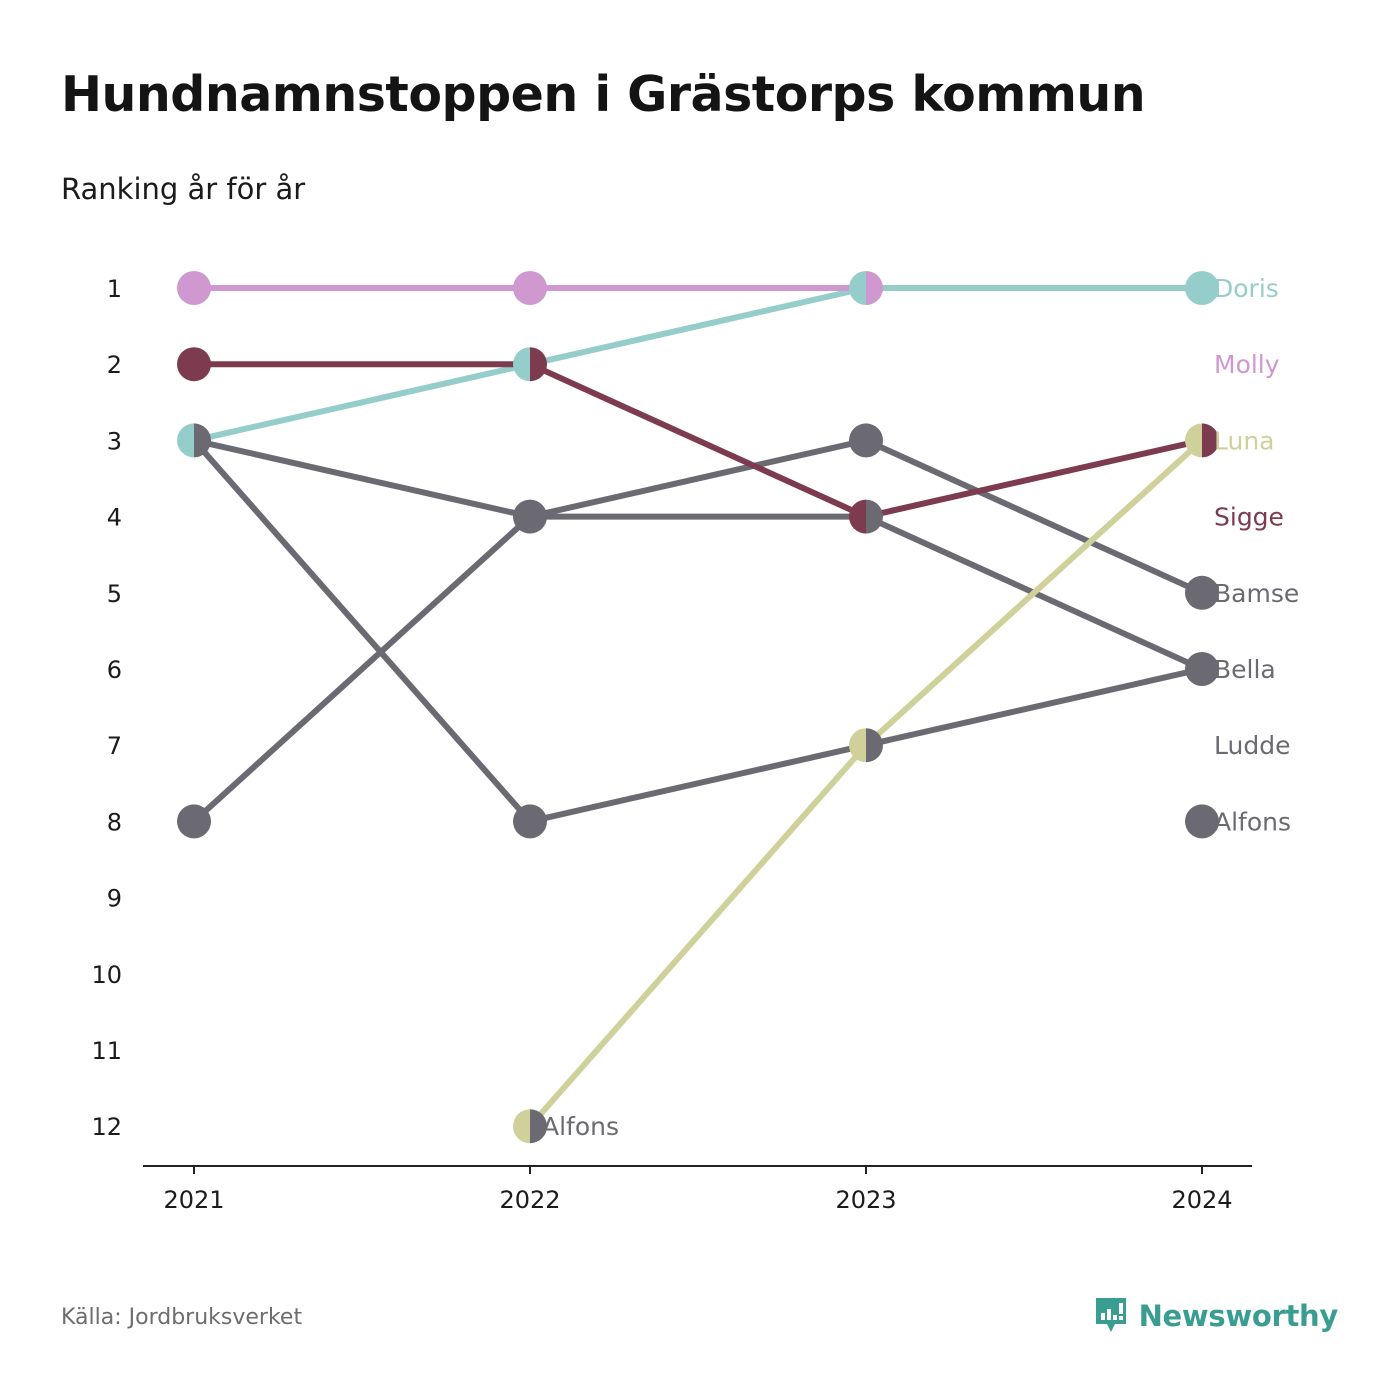 This screenshot has height=1400, width=1400. Describe the element at coordinates (106, 1051) in the screenshot. I see `y-tick-label: 11` at that location.